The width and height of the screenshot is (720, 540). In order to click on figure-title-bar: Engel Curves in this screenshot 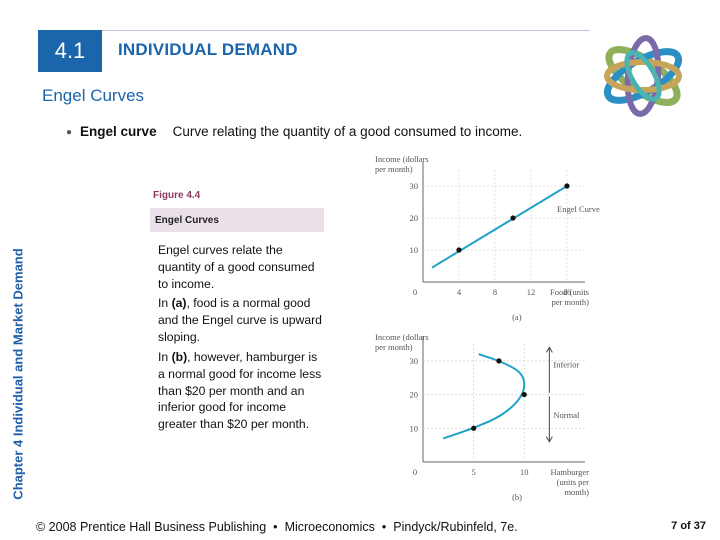, I will do `click(237, 220)`.